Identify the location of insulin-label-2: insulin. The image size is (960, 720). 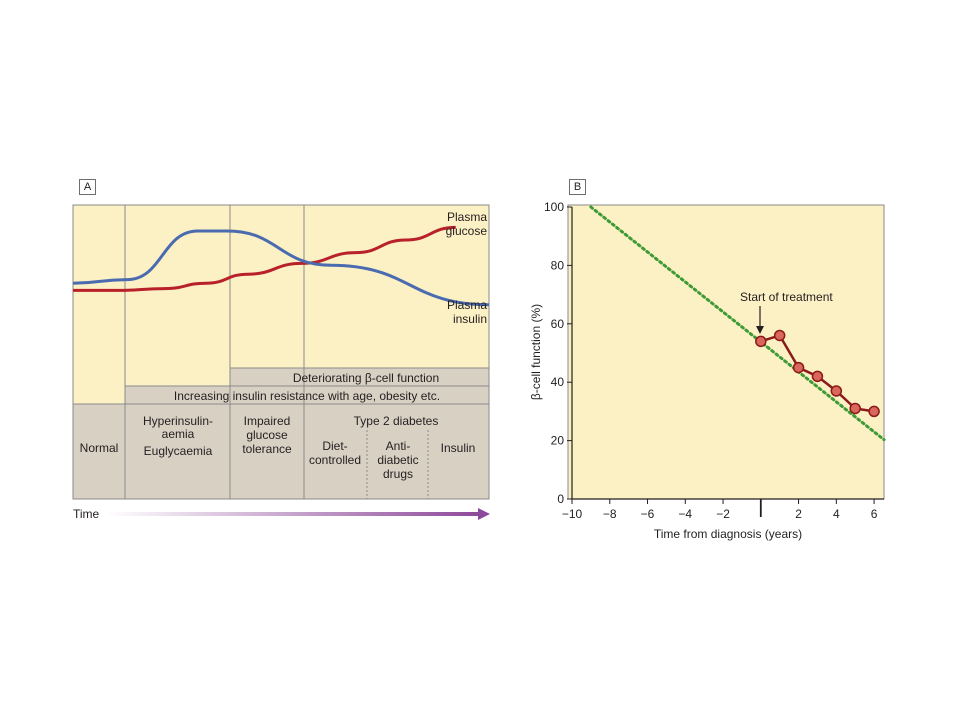
(470, 319).